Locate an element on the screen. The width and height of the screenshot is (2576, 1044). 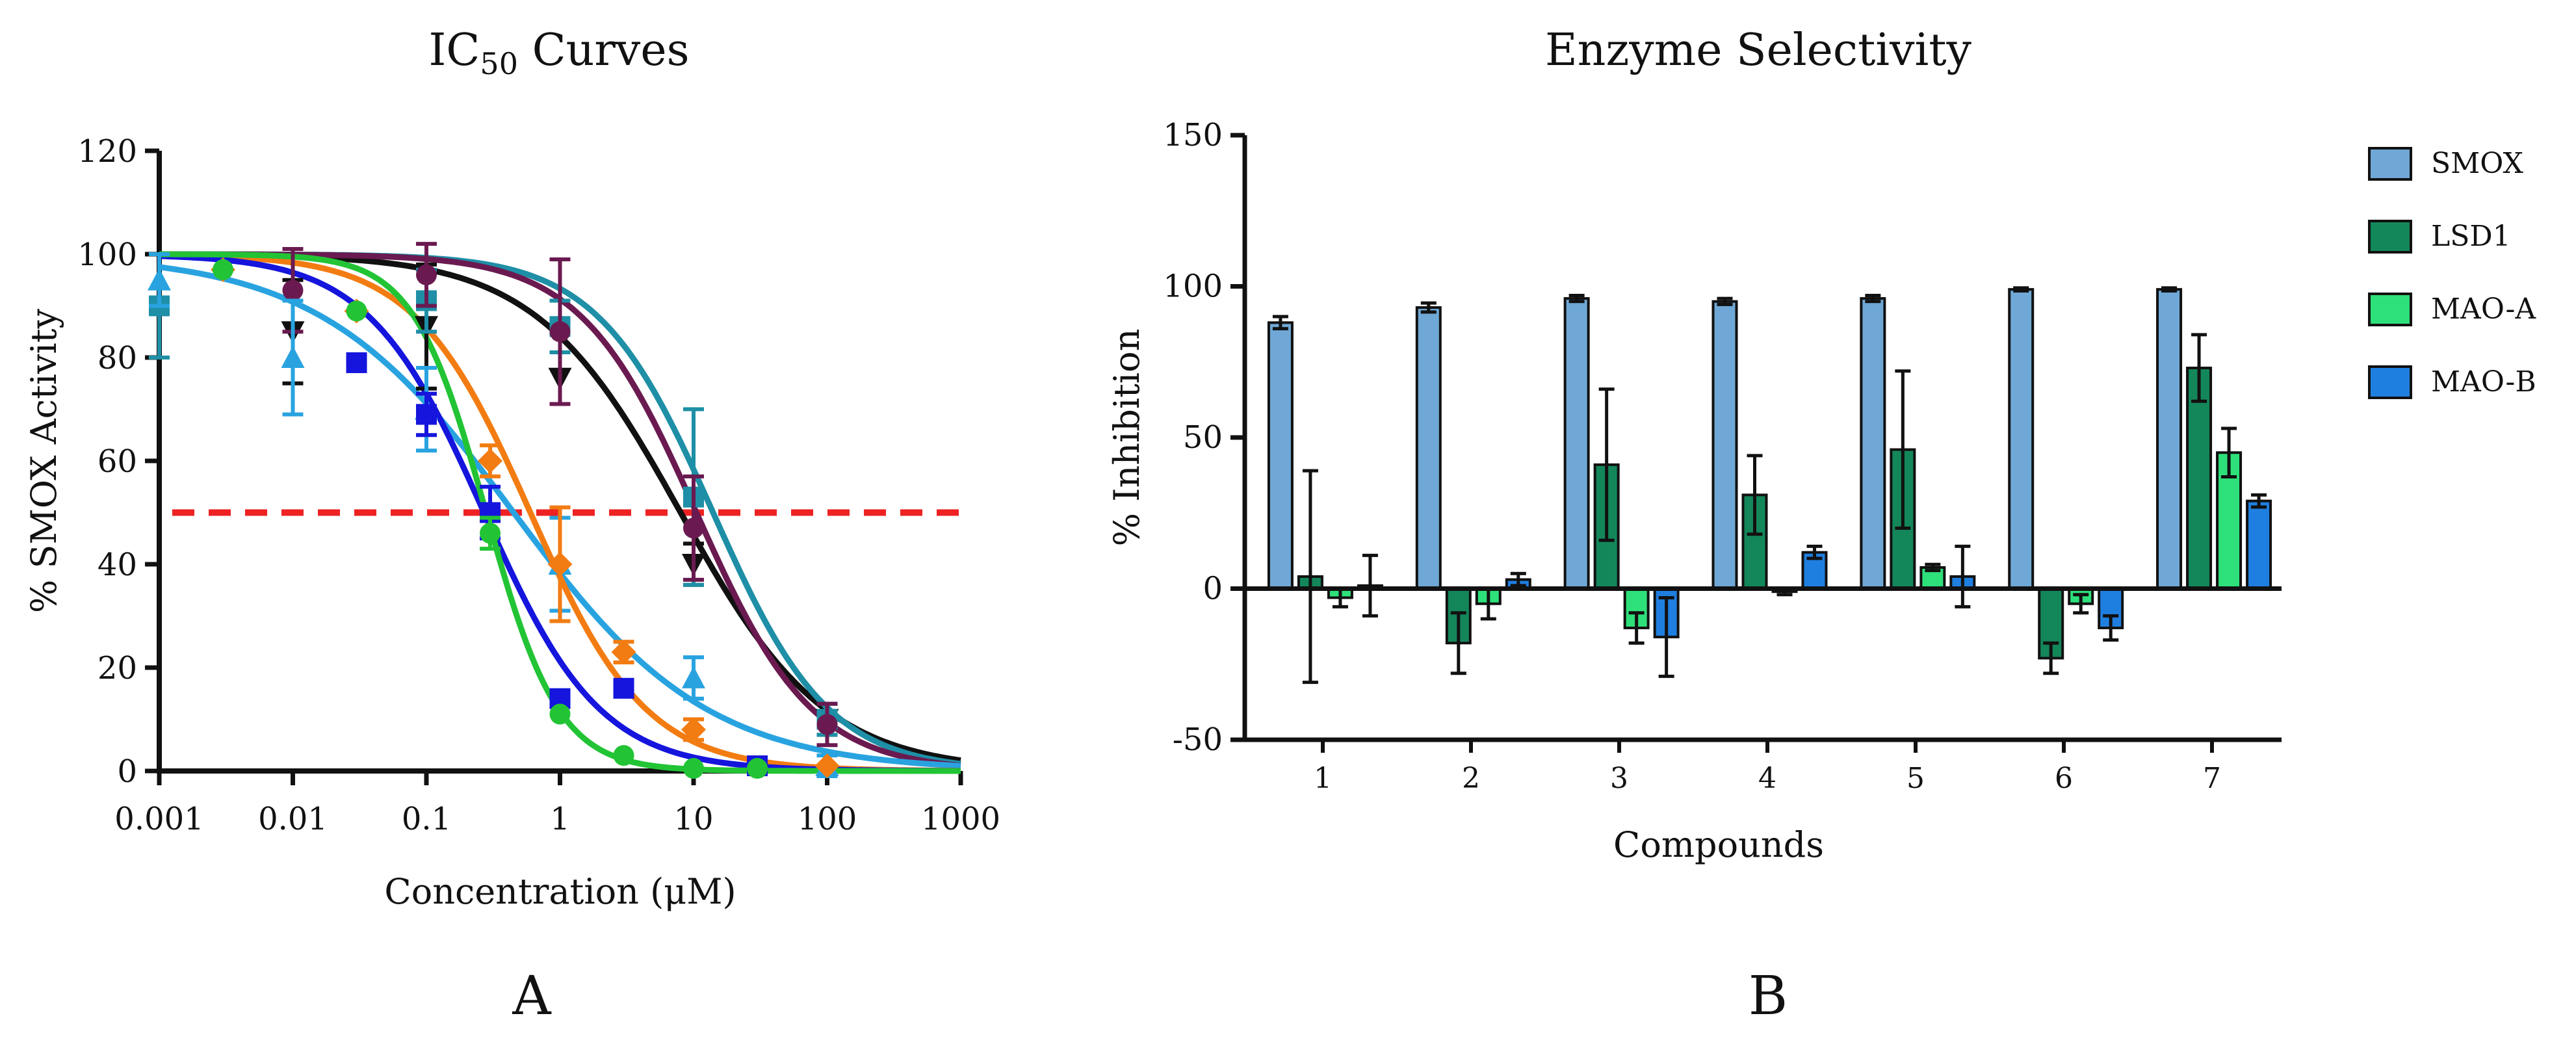
legend-swatch-mao-b is located at coordinates (2390, 382).